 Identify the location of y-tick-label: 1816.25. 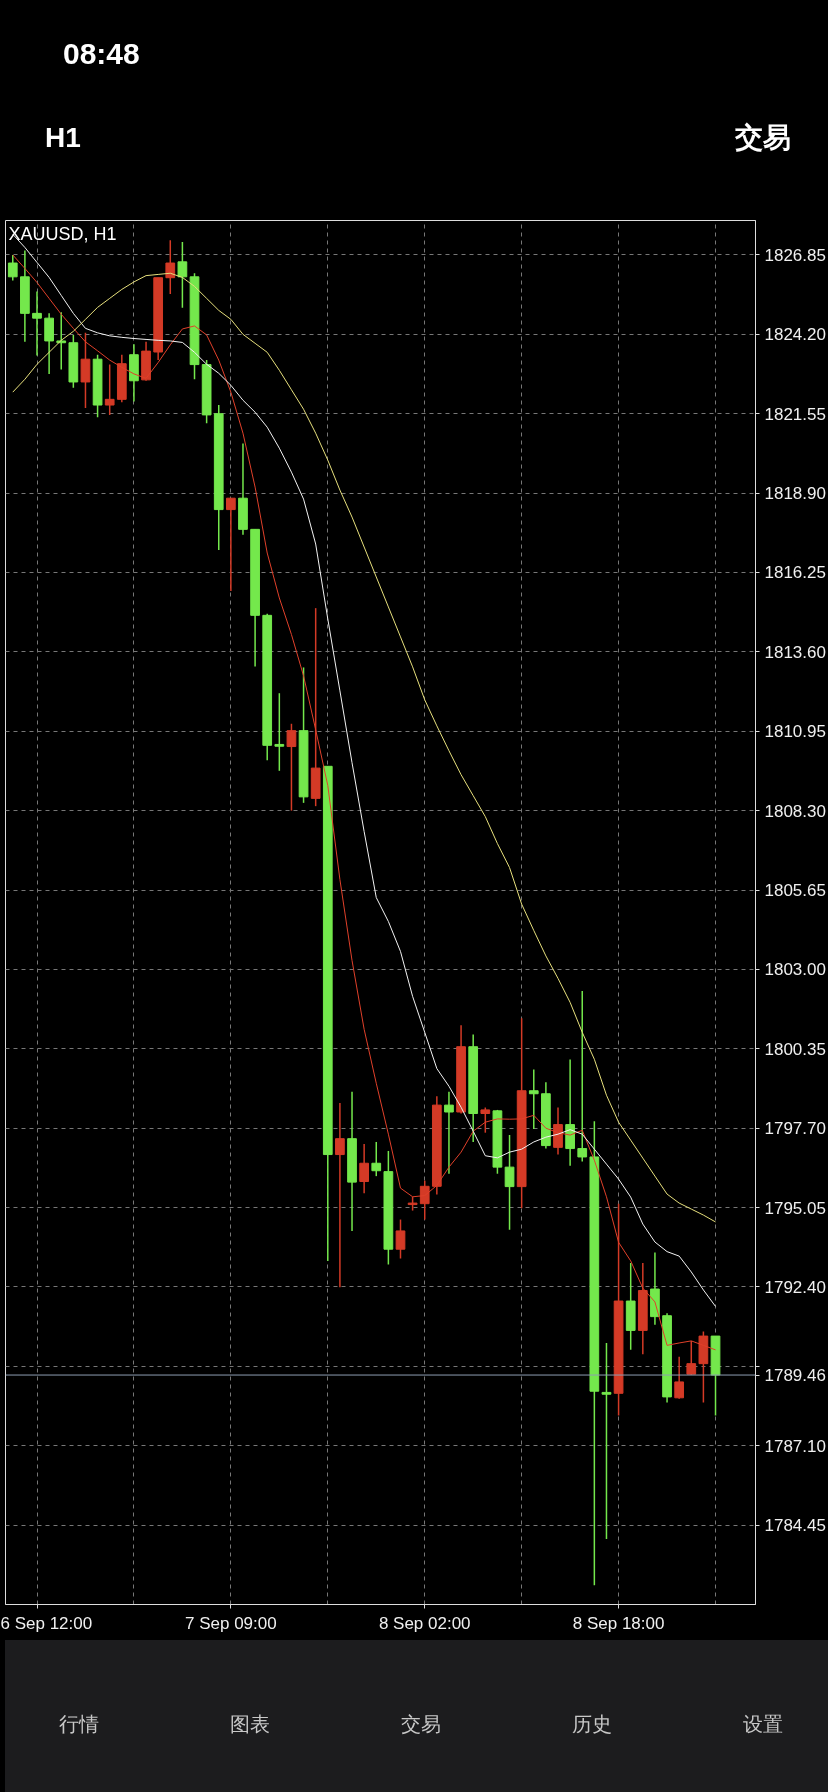
(795, 573).